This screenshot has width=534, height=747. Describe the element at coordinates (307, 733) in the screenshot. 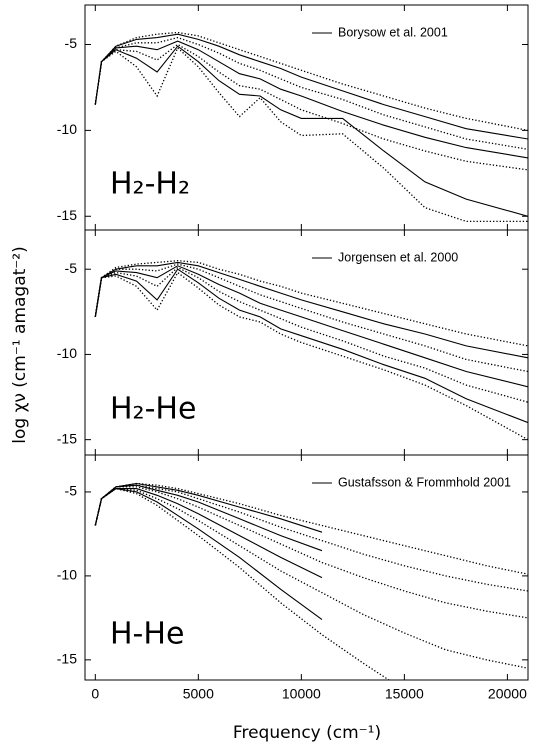

I see `x-axis-label: Frequency (cm⁻¹)` at that location.